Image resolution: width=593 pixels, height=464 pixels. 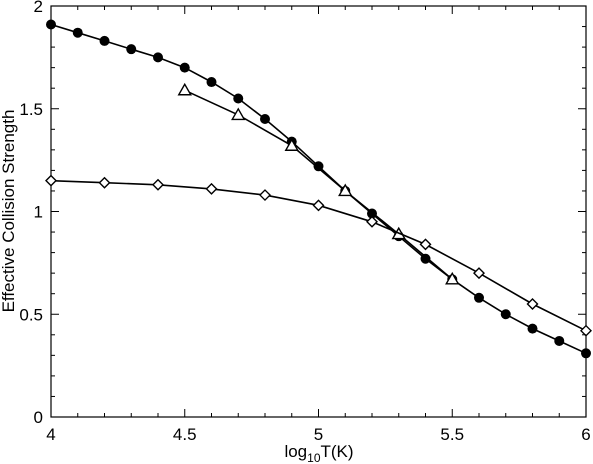 What do you see at coordinates (38, 417) in the screenshot?
I see `y-tick-label: 0` at bounding box center [38, 417].